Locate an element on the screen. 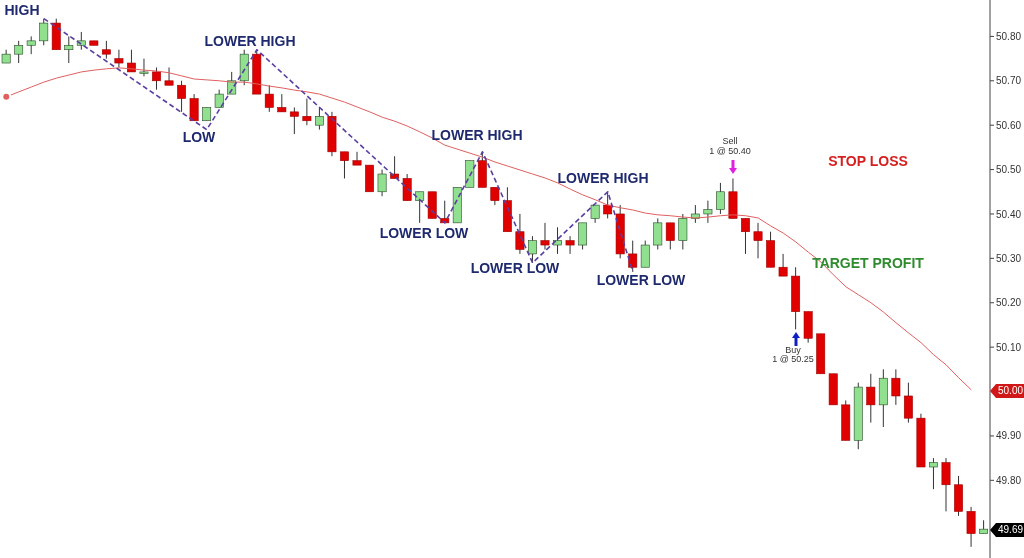 The image size is (1024, 558). text: 50.00 is located at coordinates (1010, 391).